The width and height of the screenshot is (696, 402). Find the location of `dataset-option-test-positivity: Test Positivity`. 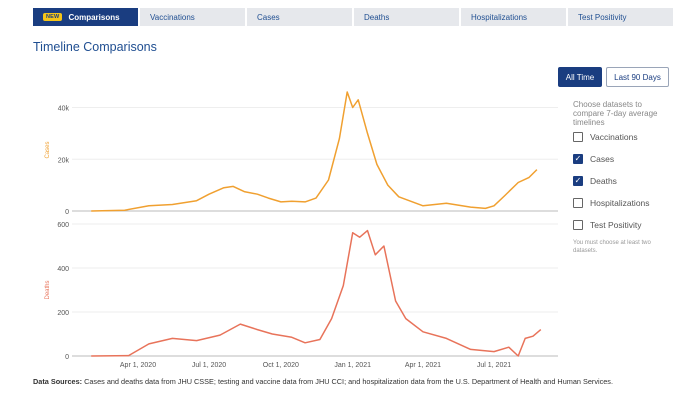

dataset-option-test-positivity: Test Positivity is located at coordinates (607, 225).